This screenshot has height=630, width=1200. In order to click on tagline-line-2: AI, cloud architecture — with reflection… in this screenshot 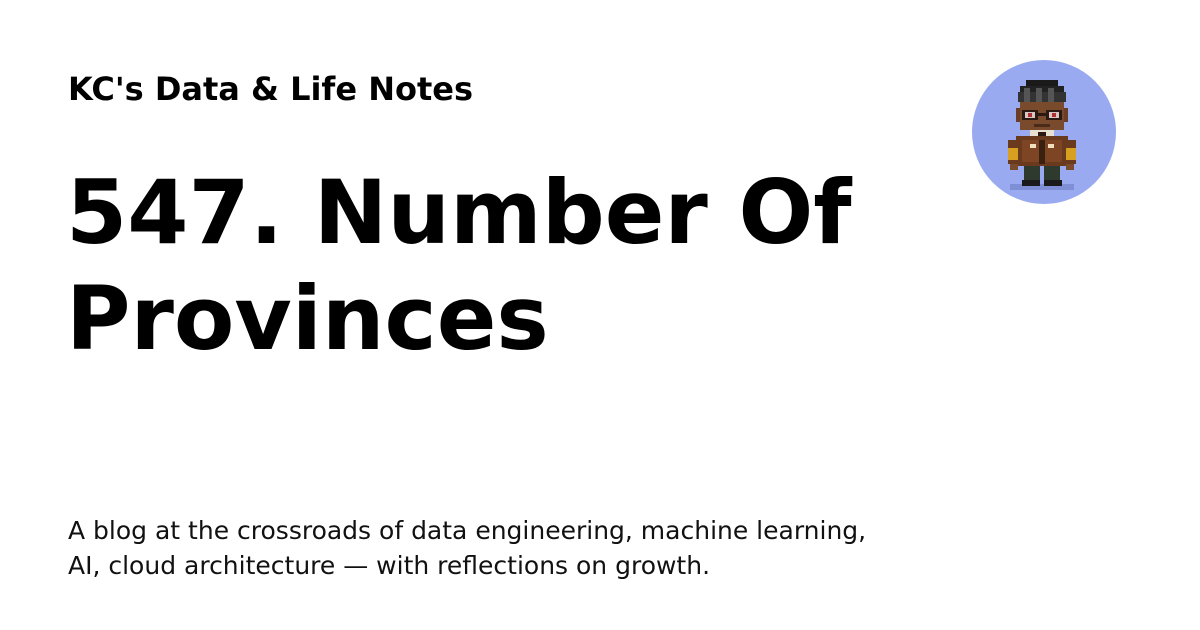, I will do `click(389, 565)`.